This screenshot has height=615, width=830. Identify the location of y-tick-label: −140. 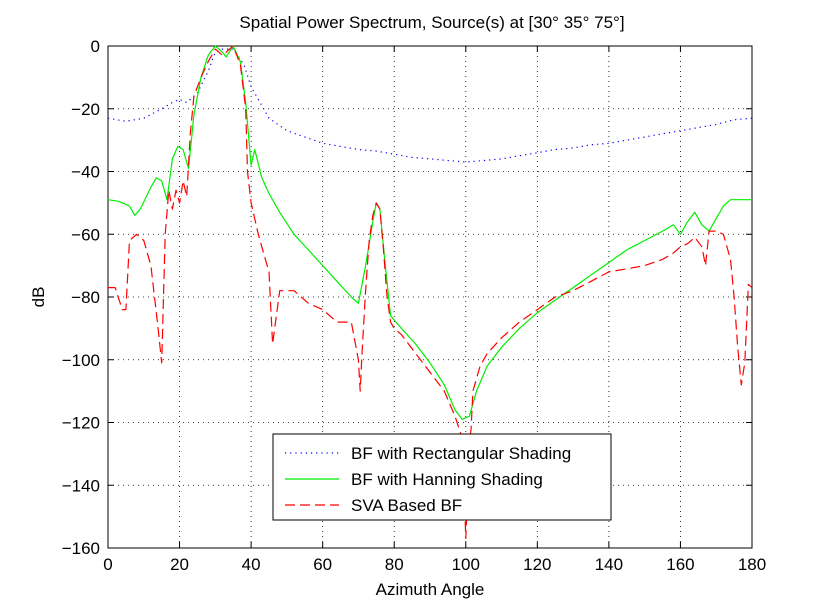
(81, 485).